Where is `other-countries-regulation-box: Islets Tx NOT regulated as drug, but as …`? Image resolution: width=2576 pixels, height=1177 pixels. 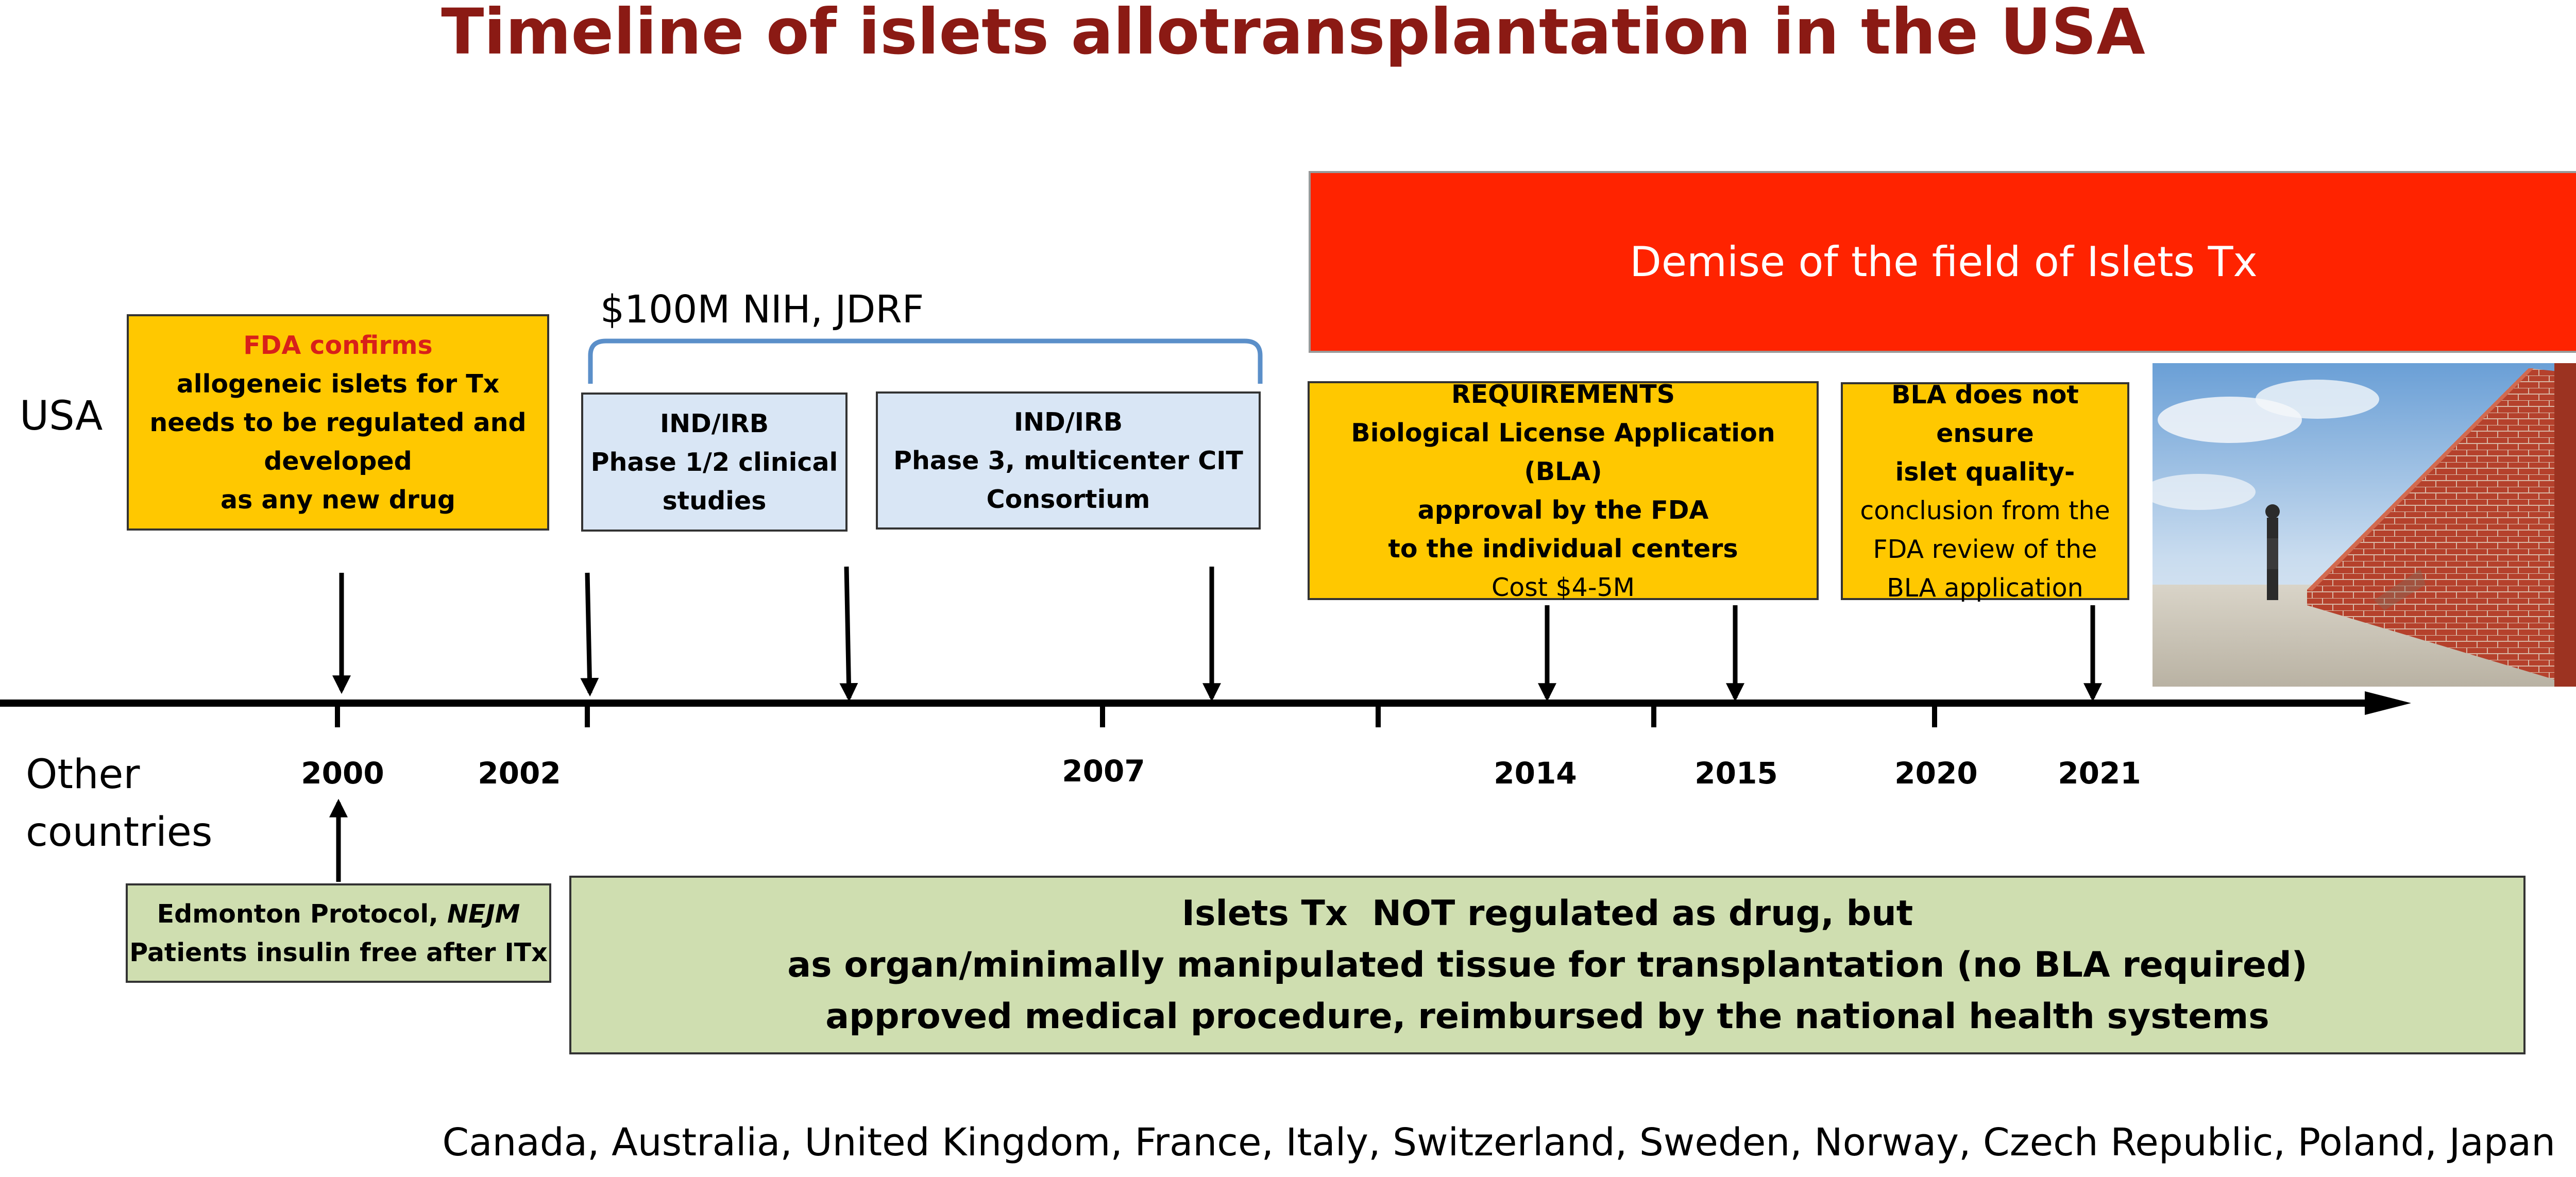
other-countries-regulation-box: Islets Tx NOT regulated as drug, but as … is located at coordinates (1547, 965).